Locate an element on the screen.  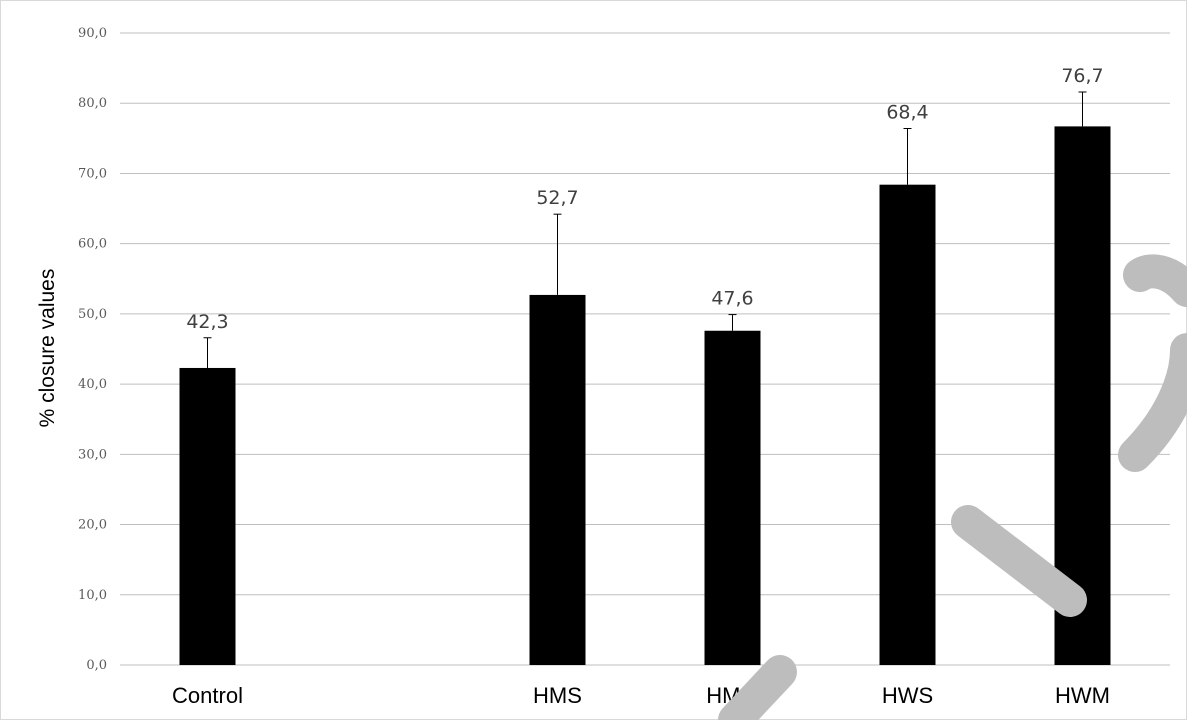
x-tick-label: Control is located at coordinates (207, 695).